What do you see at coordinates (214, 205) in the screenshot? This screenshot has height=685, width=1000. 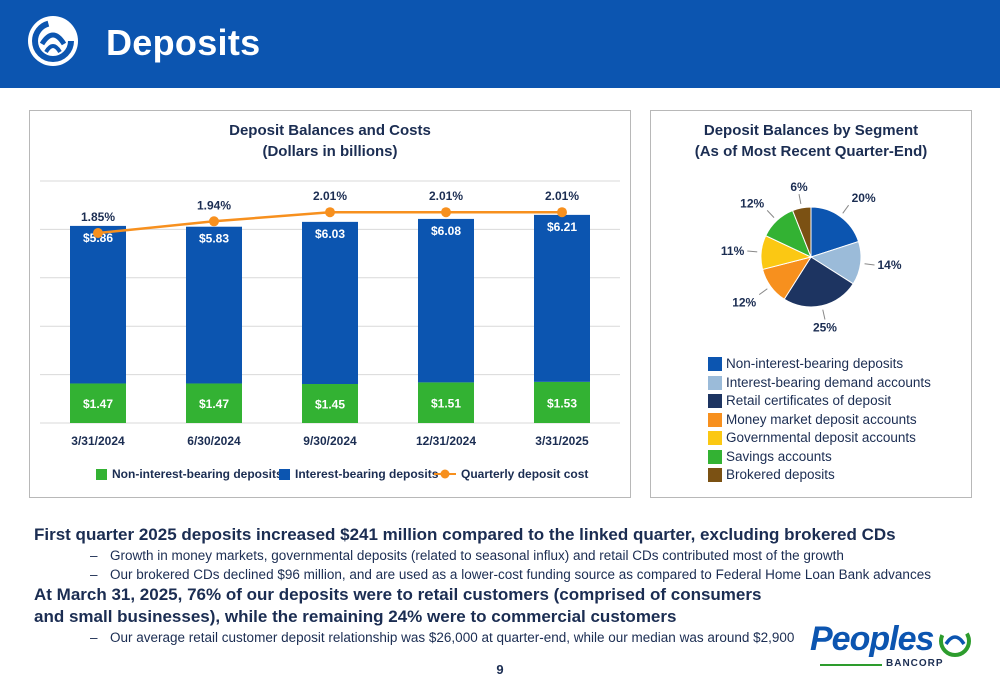 I see `cost-label: 1.94%` at bounding box center [214, 205].